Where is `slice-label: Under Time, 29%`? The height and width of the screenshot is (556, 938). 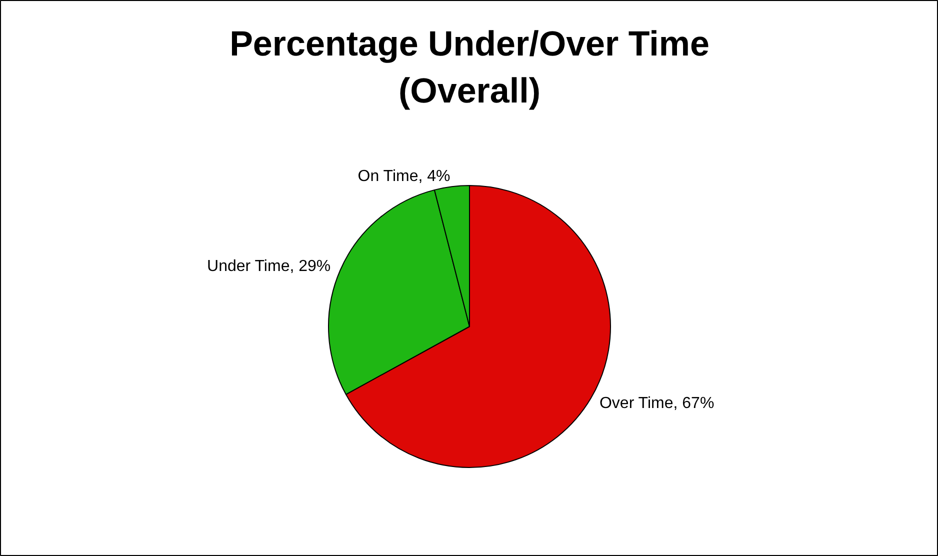 slice-label: Under Time, 29% is located at coordinates (269, 267).